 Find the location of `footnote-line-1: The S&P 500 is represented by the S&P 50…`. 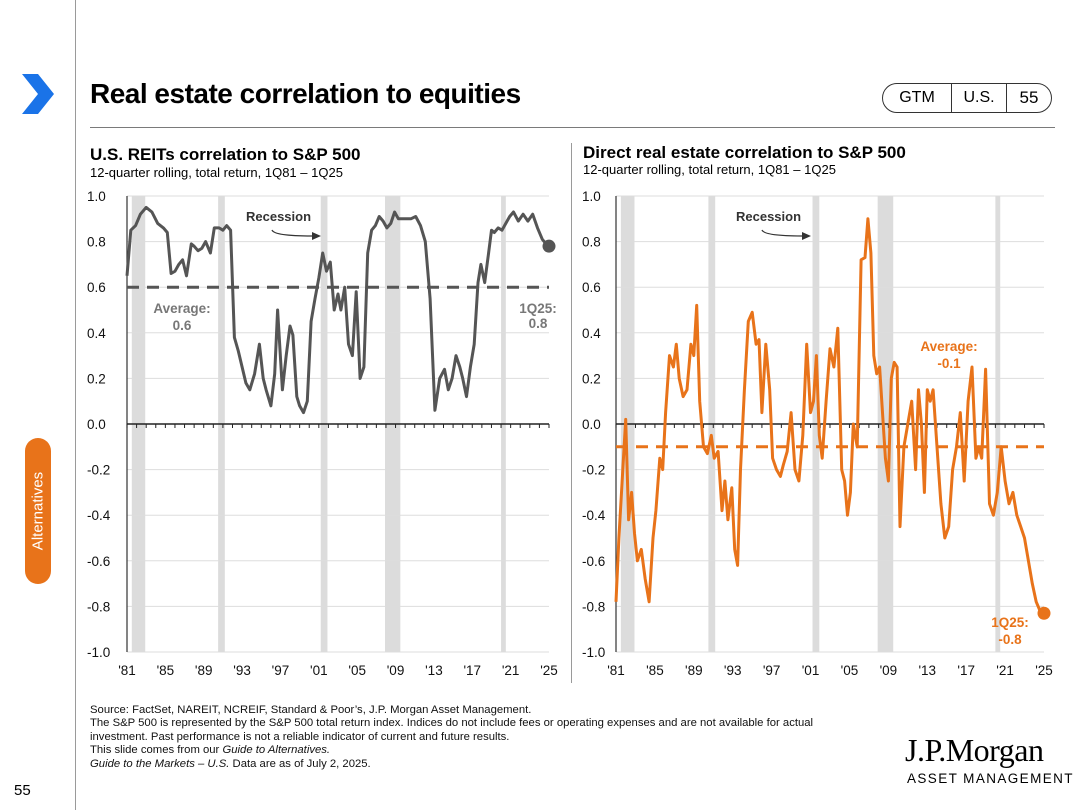

footnote-line-1: The S&P 500 is represented by the S&P 50… is located at coordinates (452, 723).